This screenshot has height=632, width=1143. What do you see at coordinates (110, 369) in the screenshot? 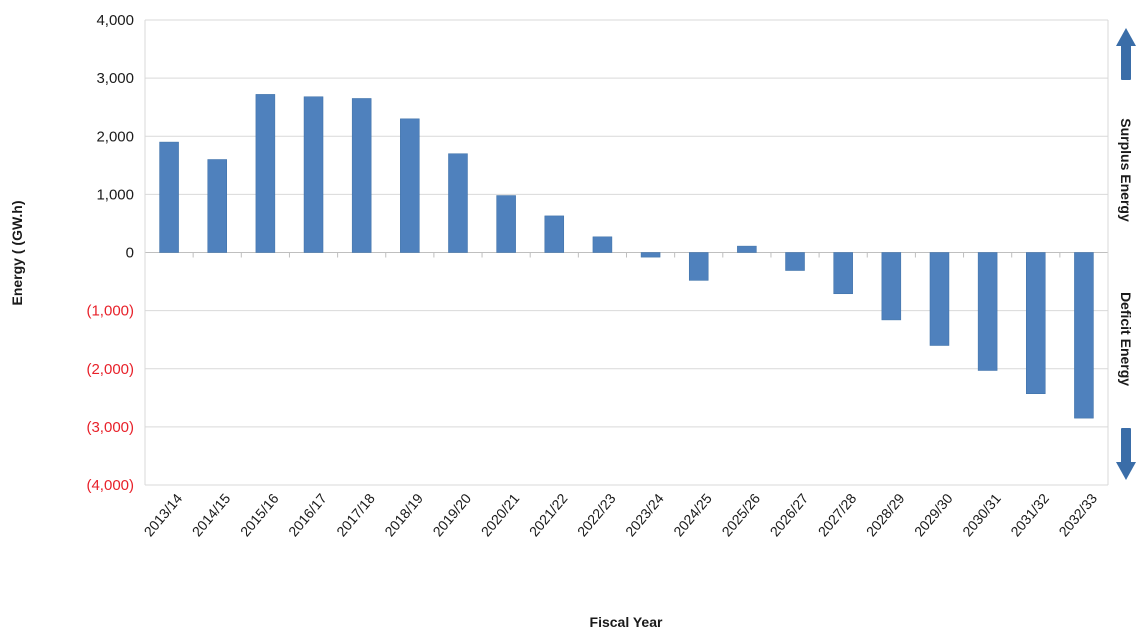
I see `y-tick-label: (2,000)` at bounding box center [110, 369].